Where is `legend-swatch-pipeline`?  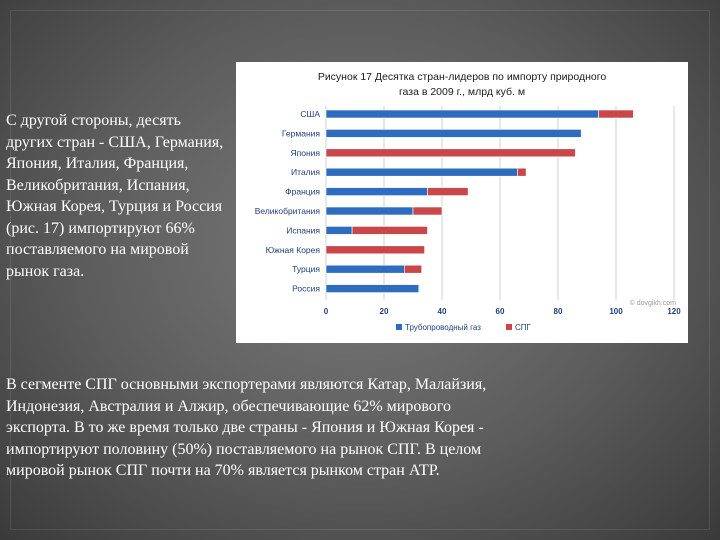 legend-swatch-pipeline is located at coordinates (399, 327).